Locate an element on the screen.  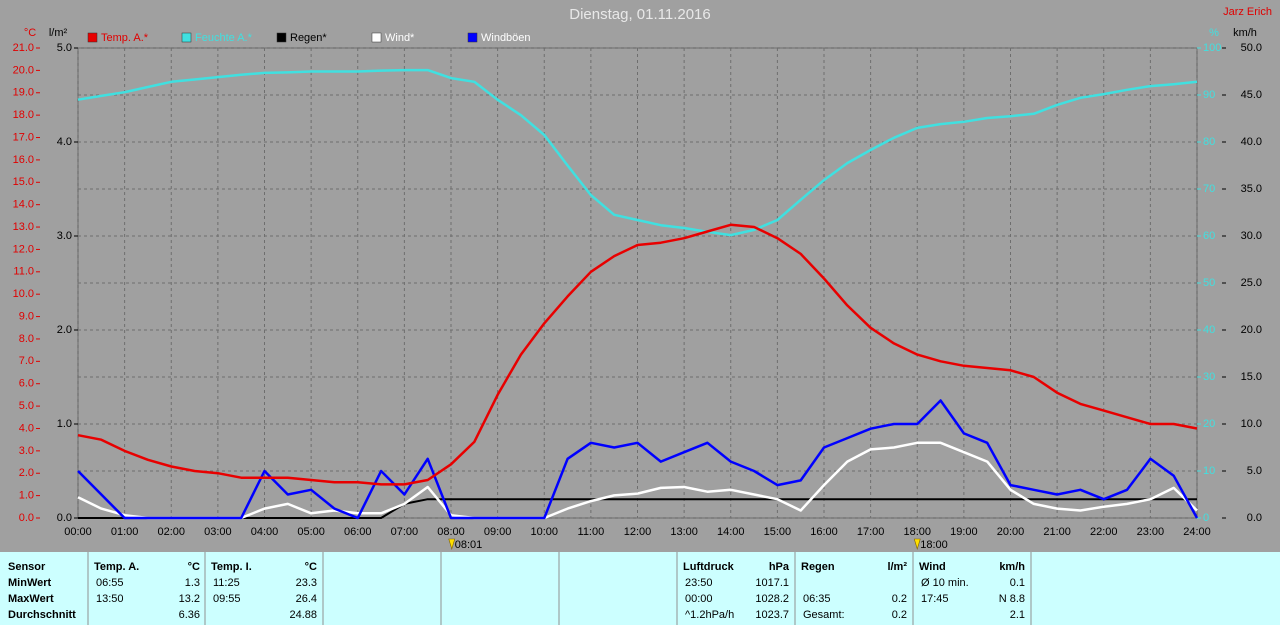
y-tick-label: 10.0 is located at coordinates (23, 294).